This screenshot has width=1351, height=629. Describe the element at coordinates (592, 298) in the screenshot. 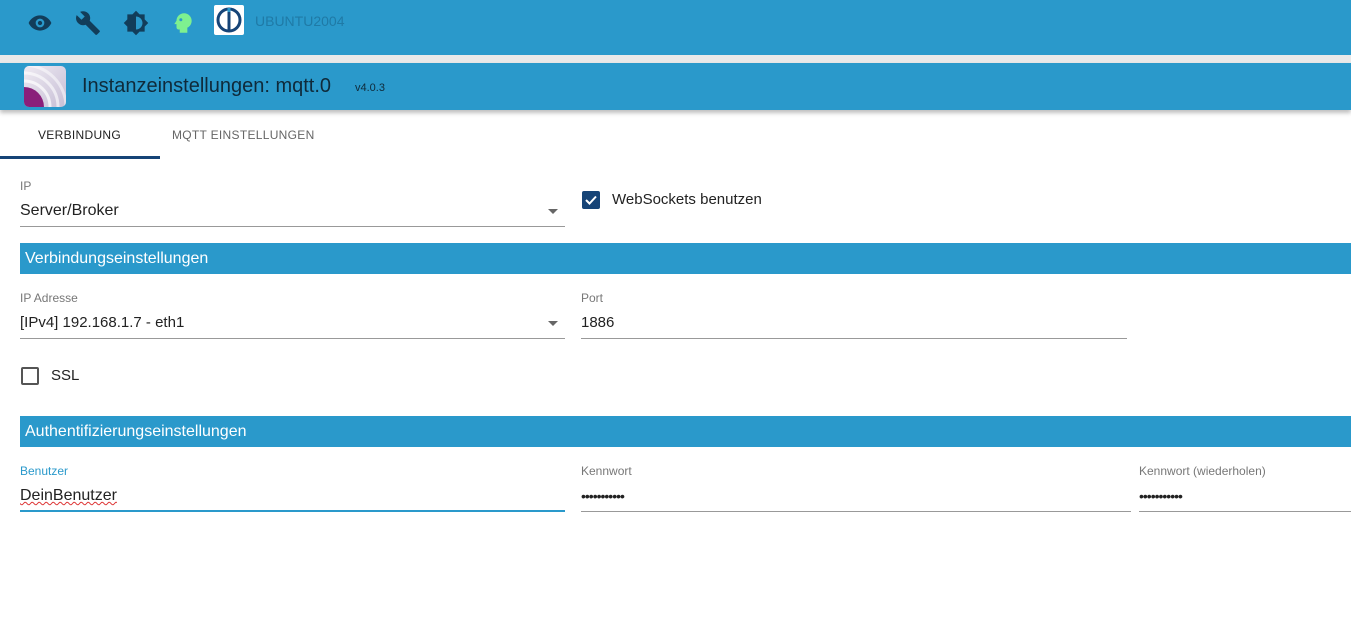

I see `port-label: Port` at that location.